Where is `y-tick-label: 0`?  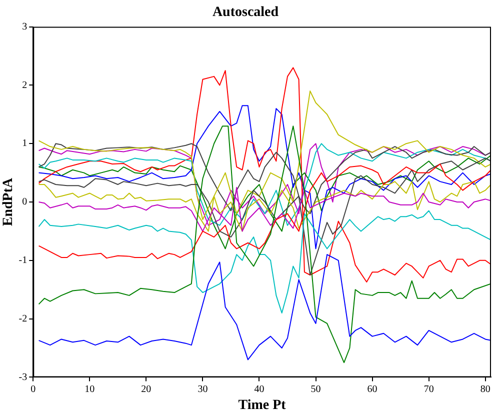 y-tick-label: 0 is located at coordinates (25, 202).